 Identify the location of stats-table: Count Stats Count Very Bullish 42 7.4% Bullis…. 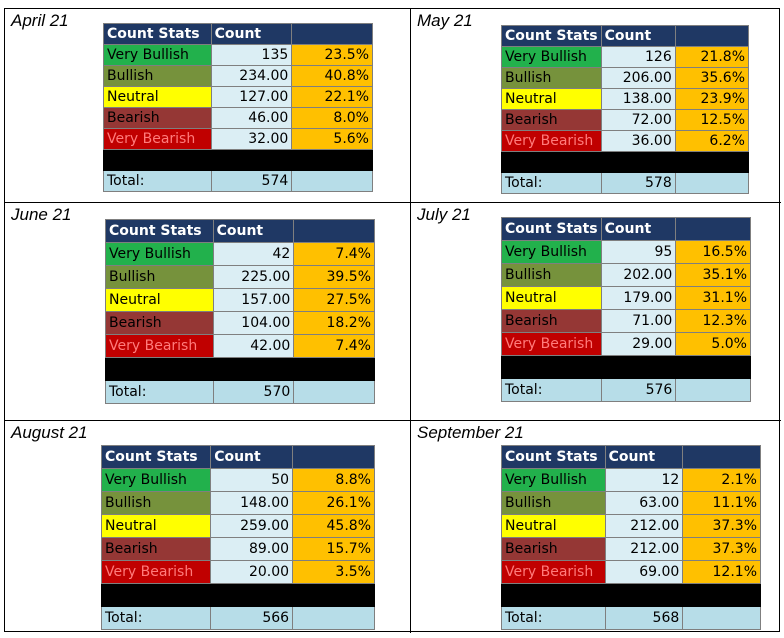
(240, 311).